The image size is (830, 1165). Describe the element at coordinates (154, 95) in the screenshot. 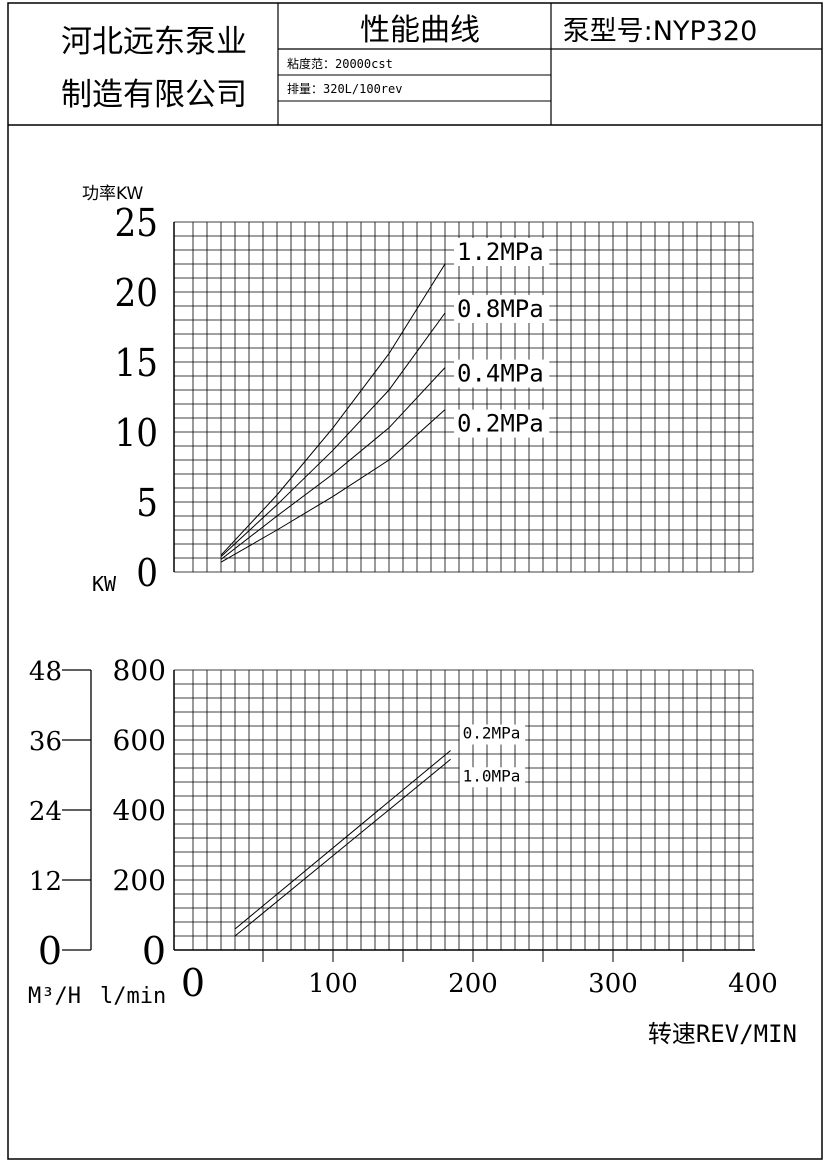

I see `company-line-2: 制造有限公司` at that location.